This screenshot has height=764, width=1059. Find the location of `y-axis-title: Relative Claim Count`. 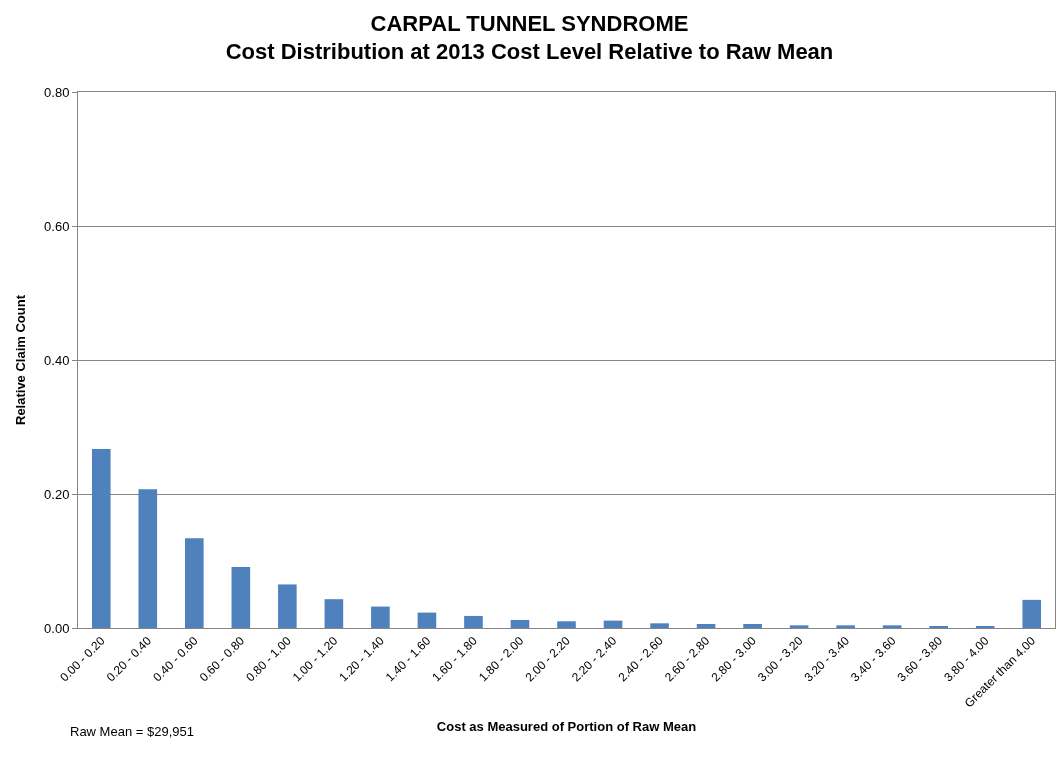

y-axis-title: Relative Claim Count is located at coordinates (21, 360).